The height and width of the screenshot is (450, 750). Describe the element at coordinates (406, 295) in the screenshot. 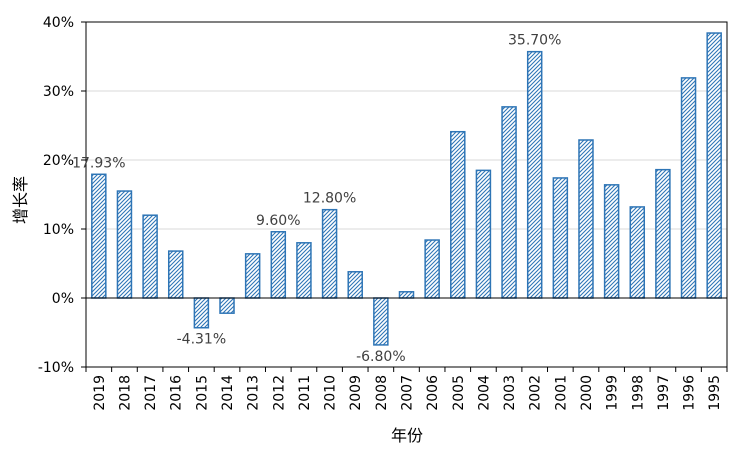

I see `bar-2007` at that location.